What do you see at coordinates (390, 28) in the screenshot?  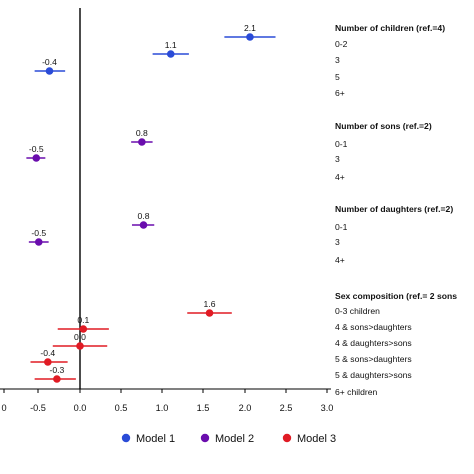 I see `group-heading: Number of children (ref.=4)` at bounding box center [390, 28].